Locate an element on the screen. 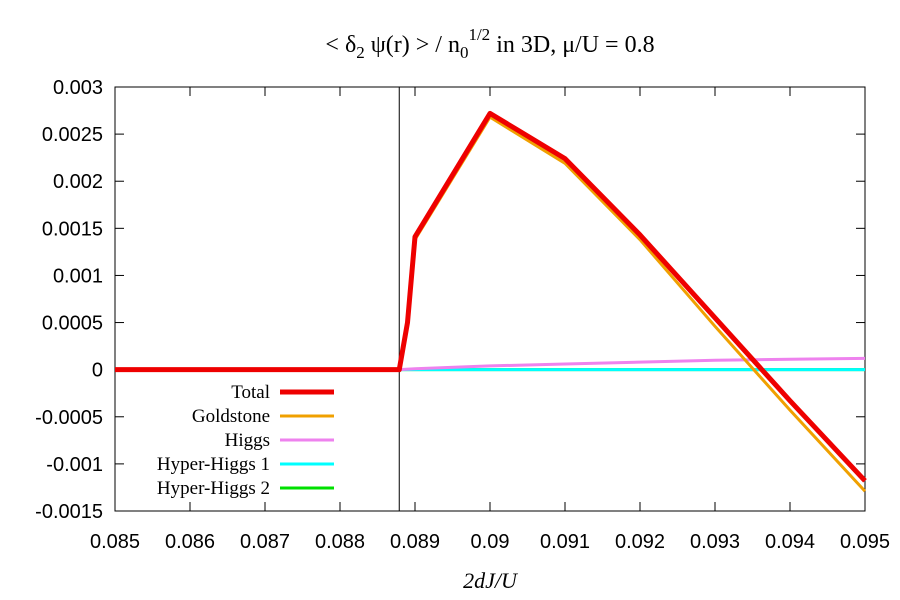  y-tick-label: 0.0005 is located at coordinates (72, 324).